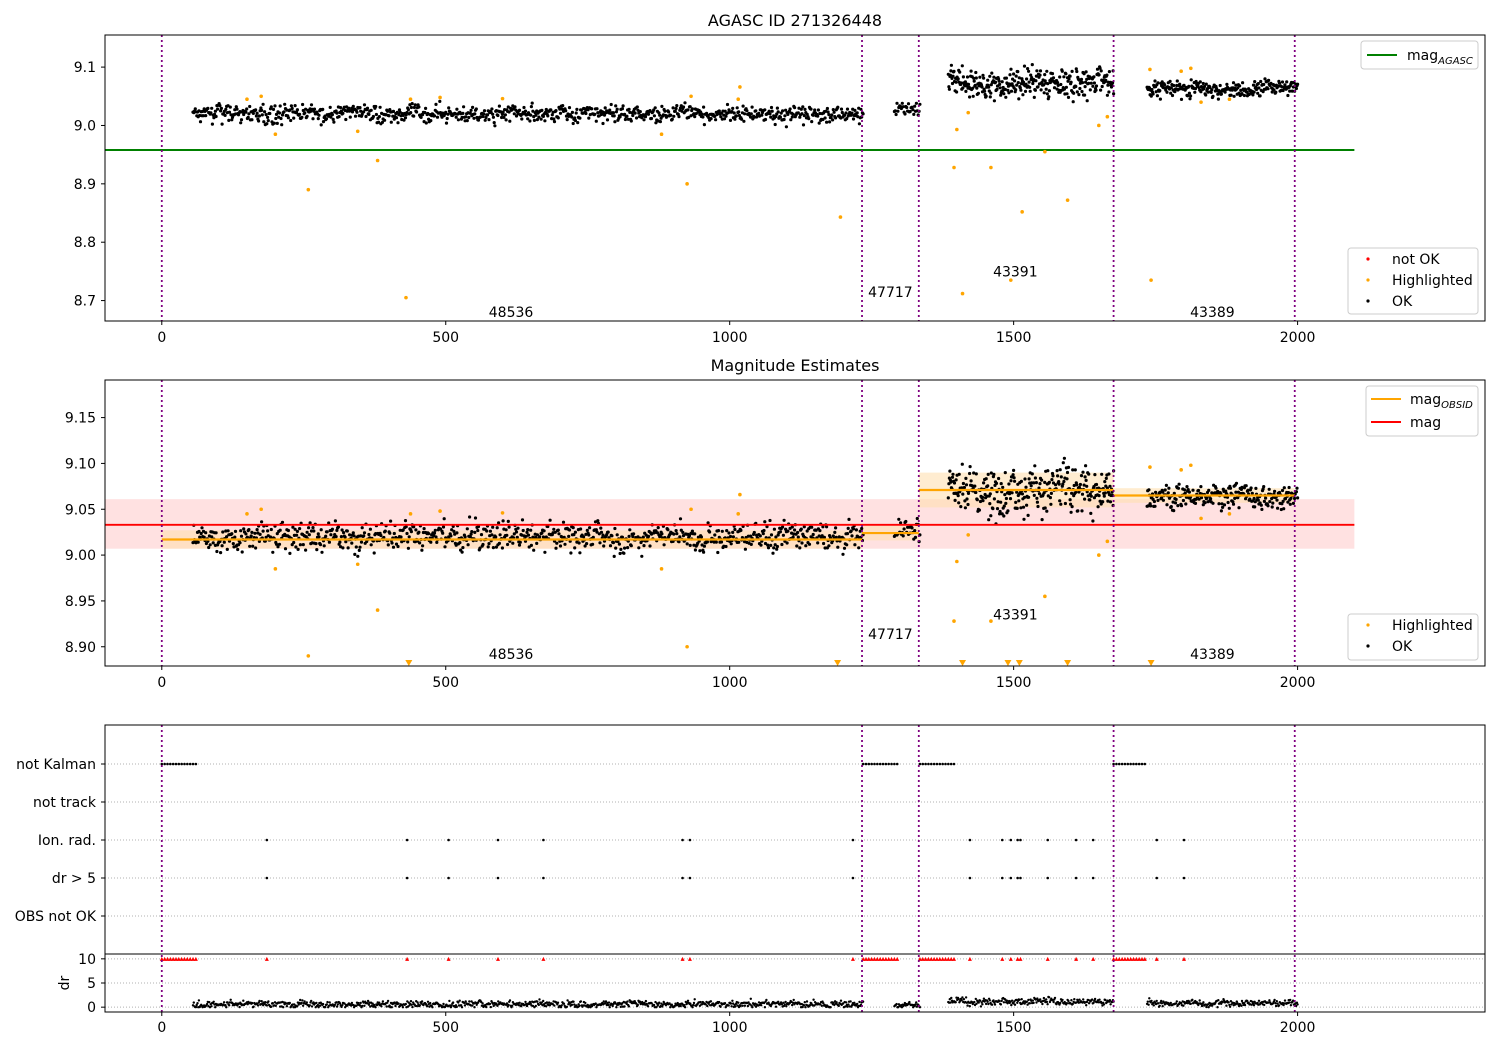  I want to click on highlighted-point, so click(275, 134).